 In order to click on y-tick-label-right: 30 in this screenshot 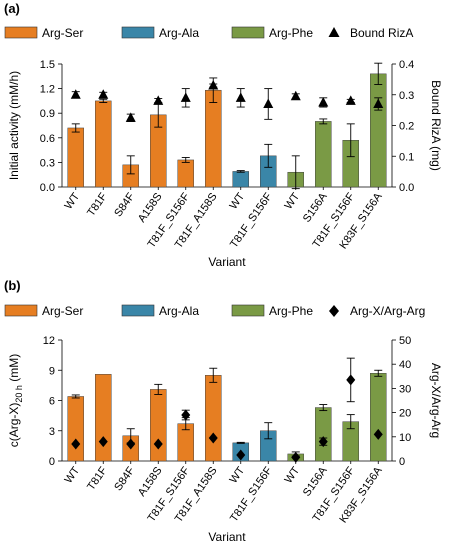, I will do `click(405, 389)`.